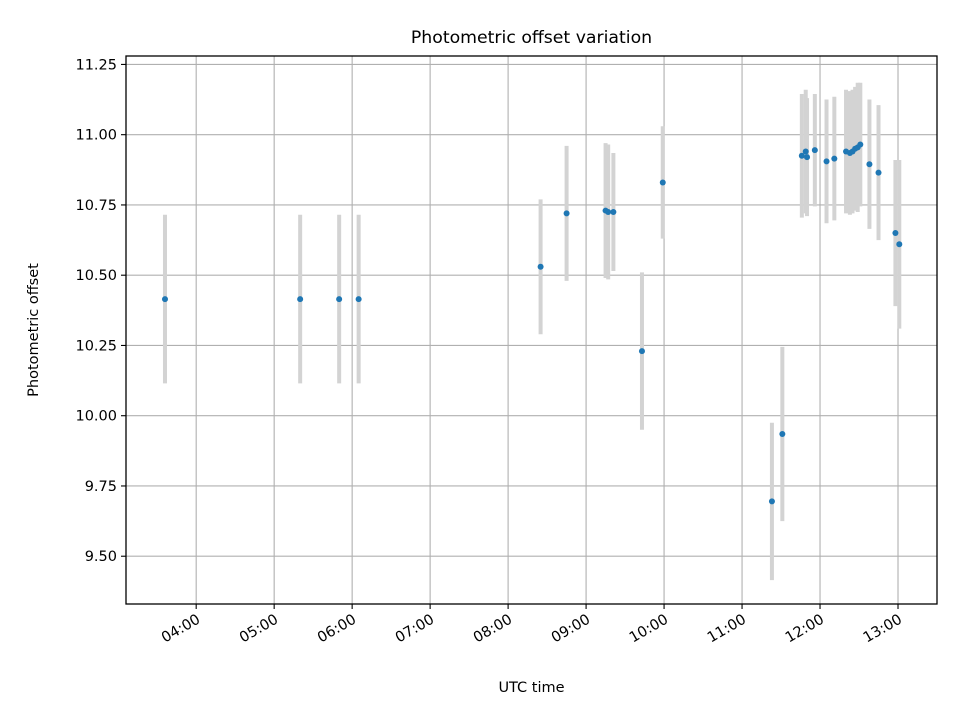 This screenshot has width=960, height=720. I want to click on y-tick-label: 9.75, so click(101, 487).